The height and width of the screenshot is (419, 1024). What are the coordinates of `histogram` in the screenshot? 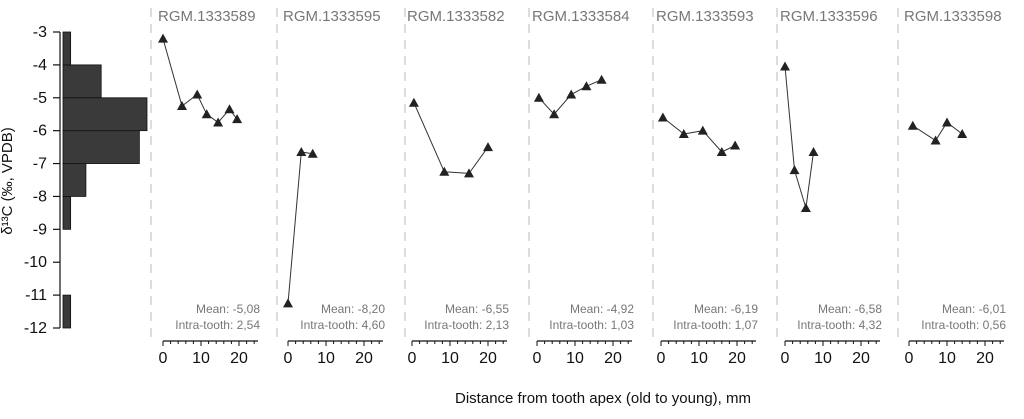 It's located at (105, 180).